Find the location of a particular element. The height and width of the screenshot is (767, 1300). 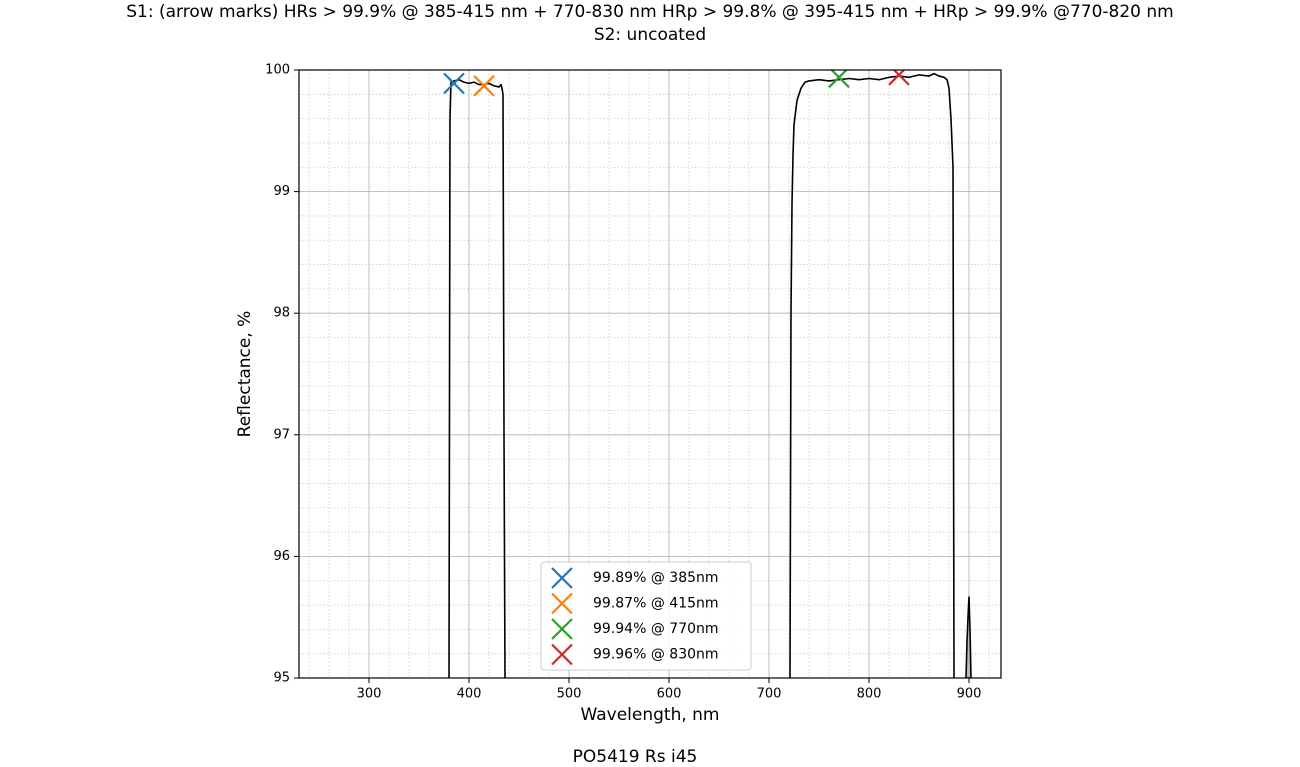

y-axis-label: Reflectance, % is located at coordinates (245, 374).